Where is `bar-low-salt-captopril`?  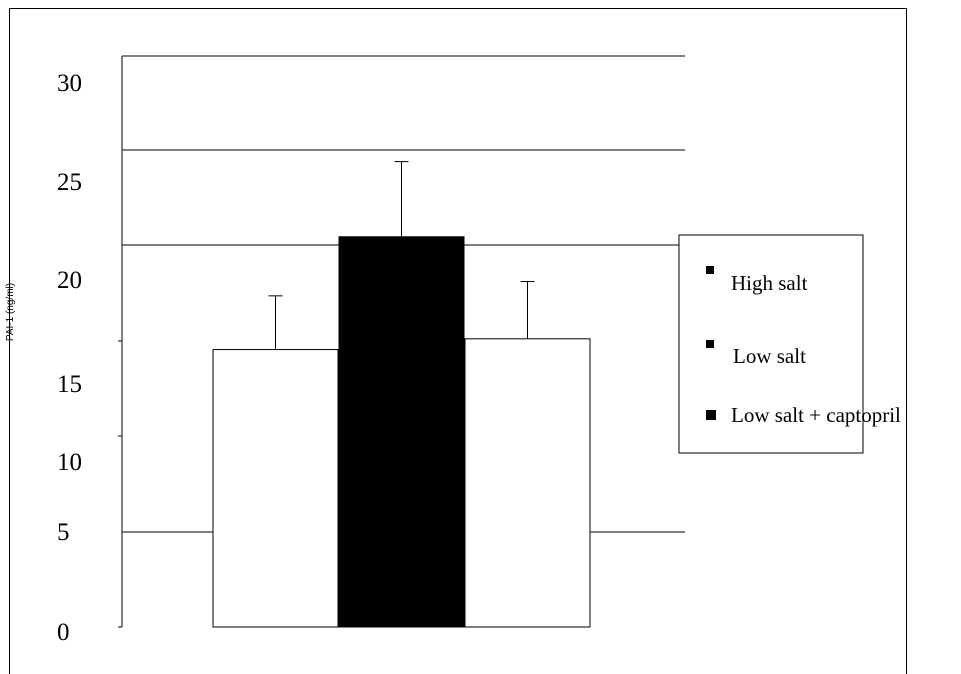
bar-low-salt-captopril is located at coordinates (527, 483).